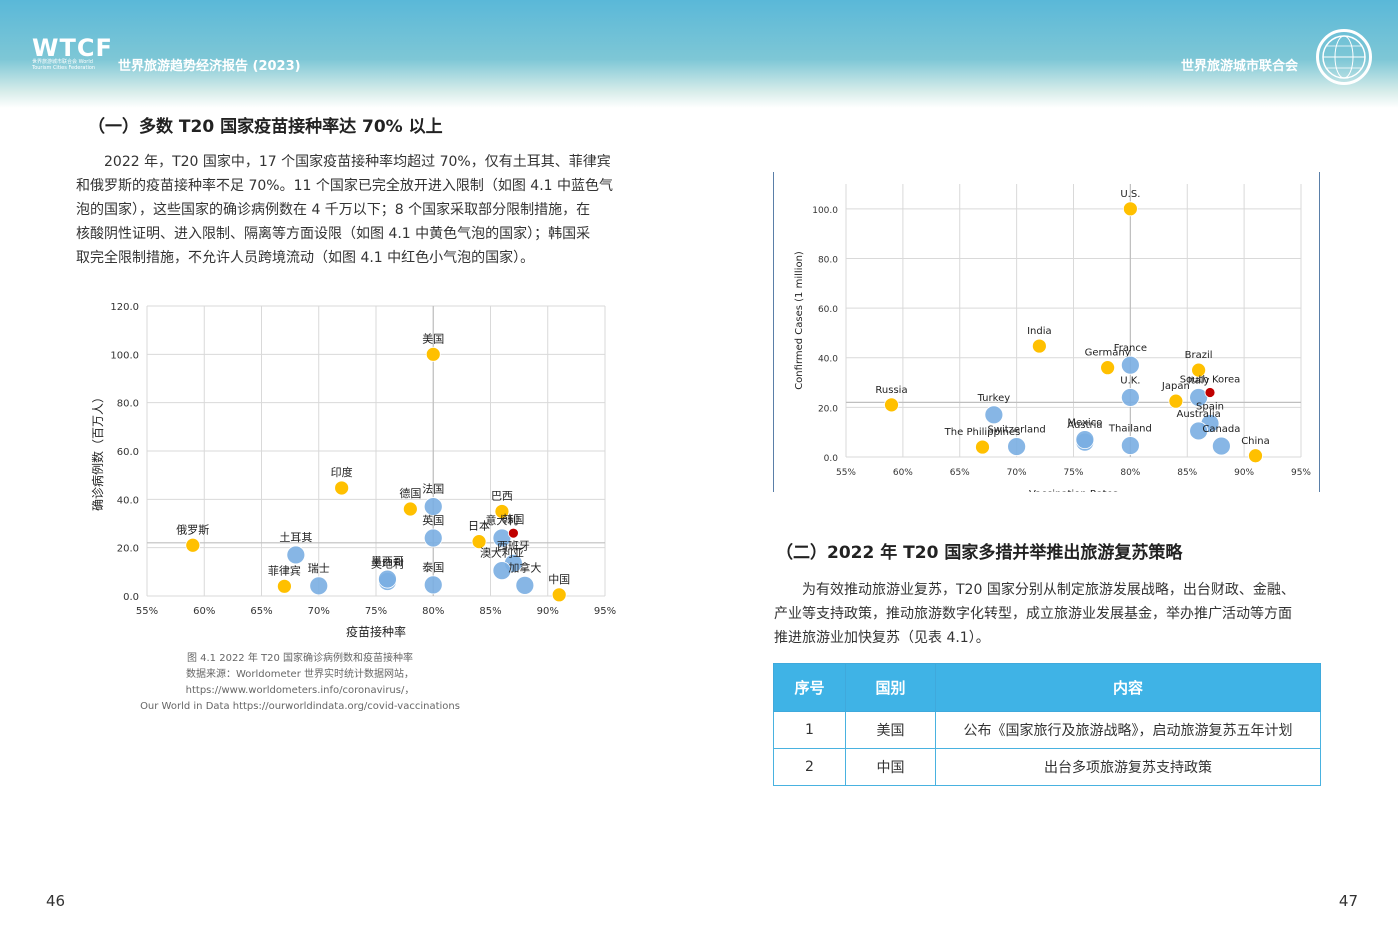  Describe the element at coordinates (1348, 901) in the screenshot. I see `page-number-right: 47` at that location.